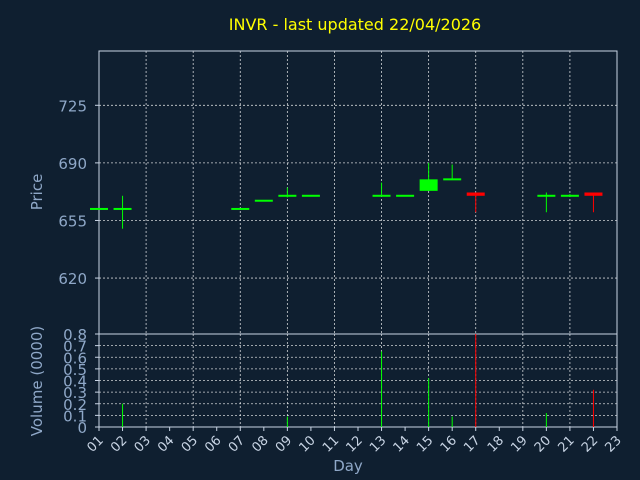 The height and width of the screenshot is (480, 640). I want to click on y-tick-label: 725, so click(72, 106).